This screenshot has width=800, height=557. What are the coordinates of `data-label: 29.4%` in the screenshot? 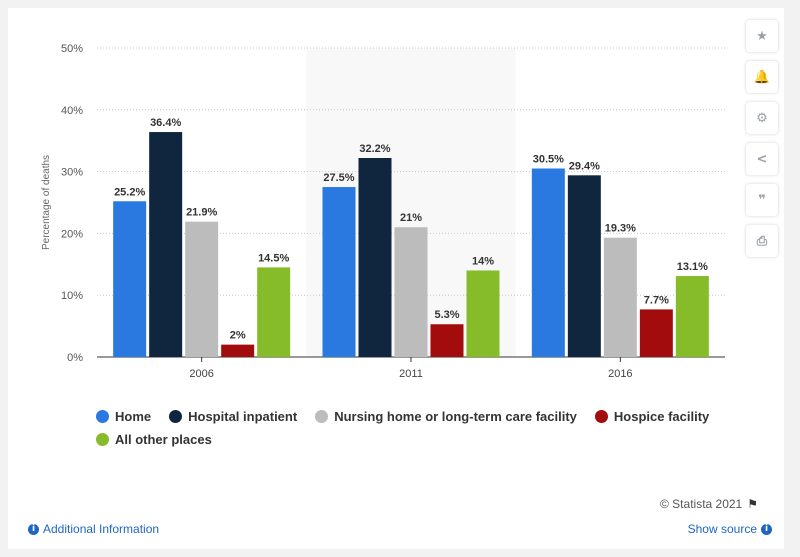 It's located at (584, 166).